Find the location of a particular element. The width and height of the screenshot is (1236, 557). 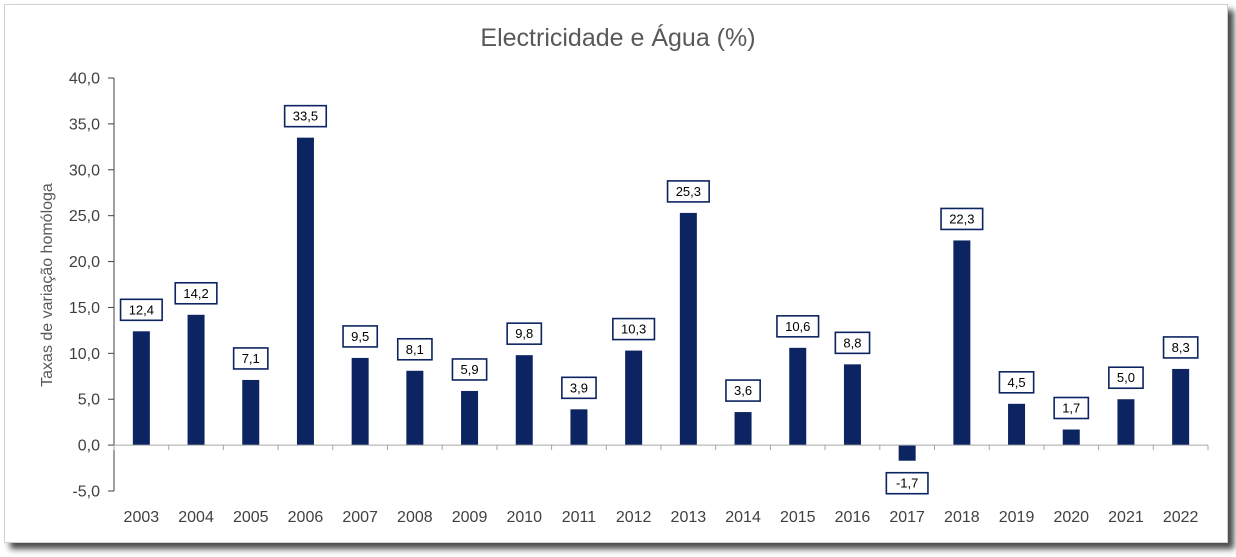

data-label: 4,5 is located at coordinates (1017, 382).